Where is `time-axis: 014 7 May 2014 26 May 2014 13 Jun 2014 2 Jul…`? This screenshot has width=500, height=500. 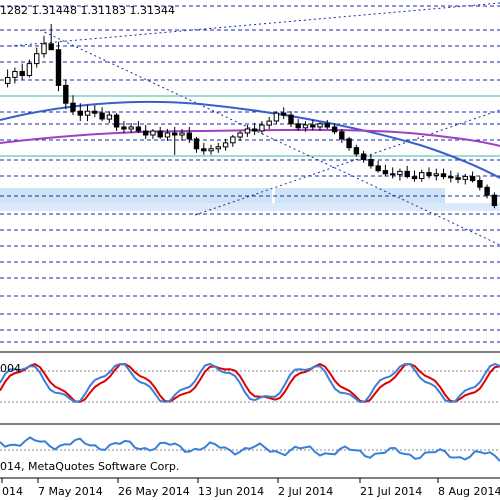 time-axis: 014 7 May 2014 26 May 2014 13 Jun 2014 2 Jul… is located at coordinates (250, 488).